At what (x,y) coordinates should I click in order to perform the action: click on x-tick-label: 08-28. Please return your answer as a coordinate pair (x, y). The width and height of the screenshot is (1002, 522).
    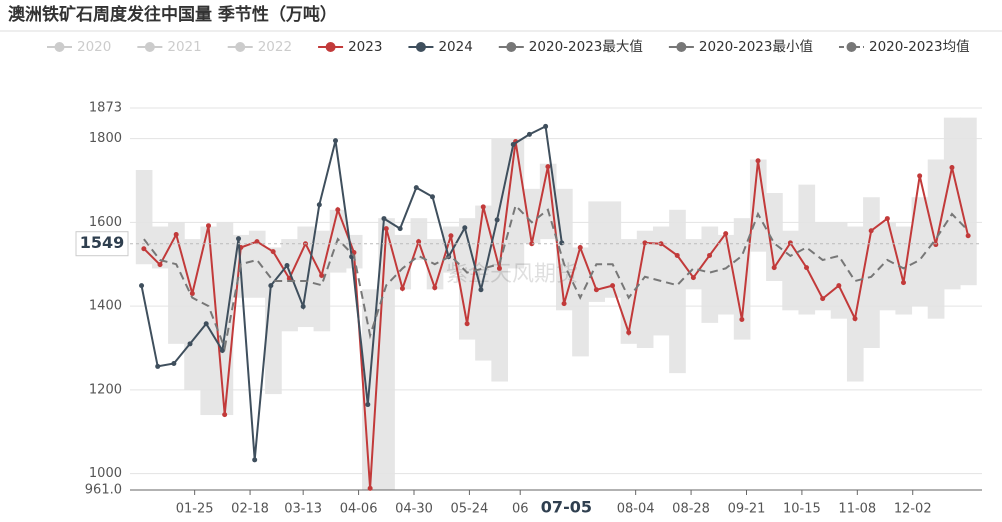
    Looking at the image, I should click on (691, 509).